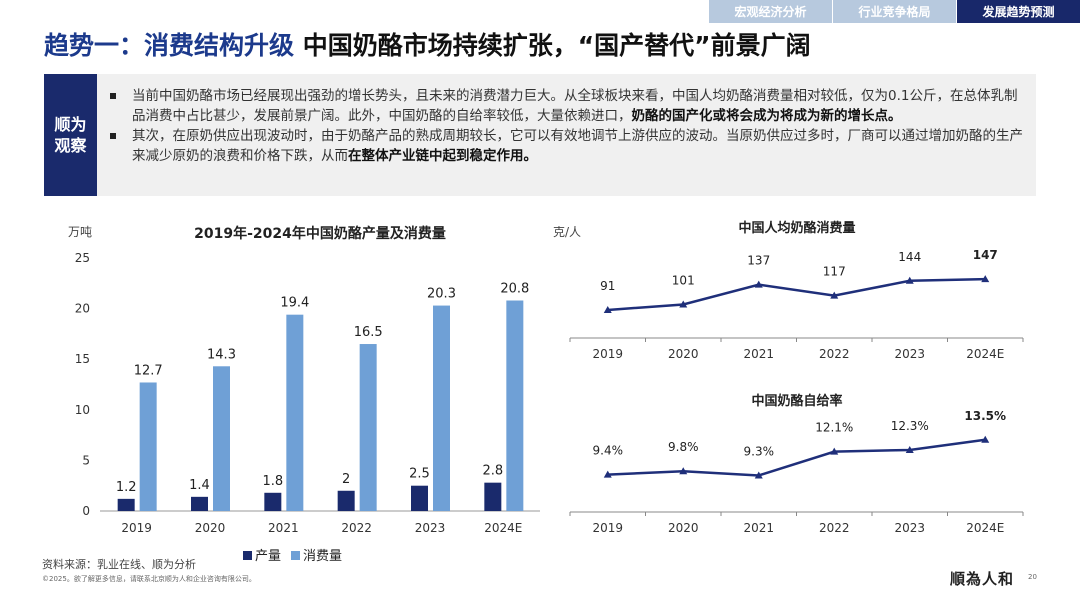 The image size is (1080, 608). Describe the element at coordinates (982, 579) in the screenshot. I see `logo: 順為人和` at that location.